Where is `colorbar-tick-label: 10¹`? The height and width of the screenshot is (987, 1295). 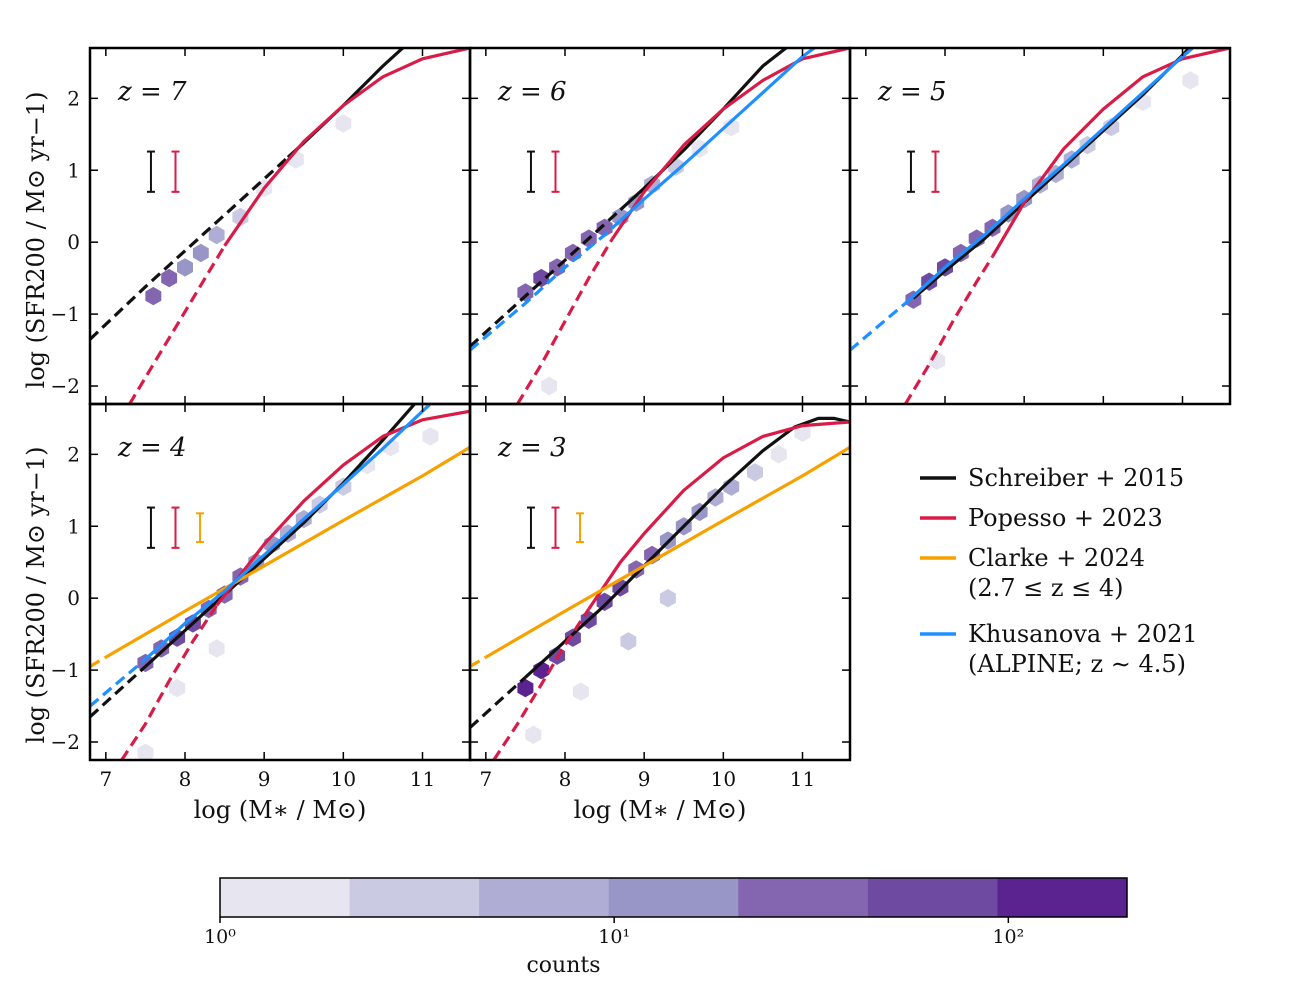 colorbar-tick-label: 10¹ is located at coordinates (614, 937).